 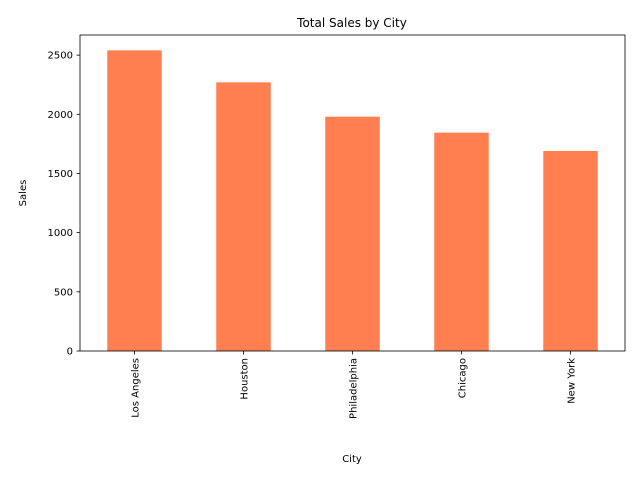 What do you see at coordinates (352, 459) in the screenshot?
I see `x-axis-title: City` at bounding box center [352, 459].